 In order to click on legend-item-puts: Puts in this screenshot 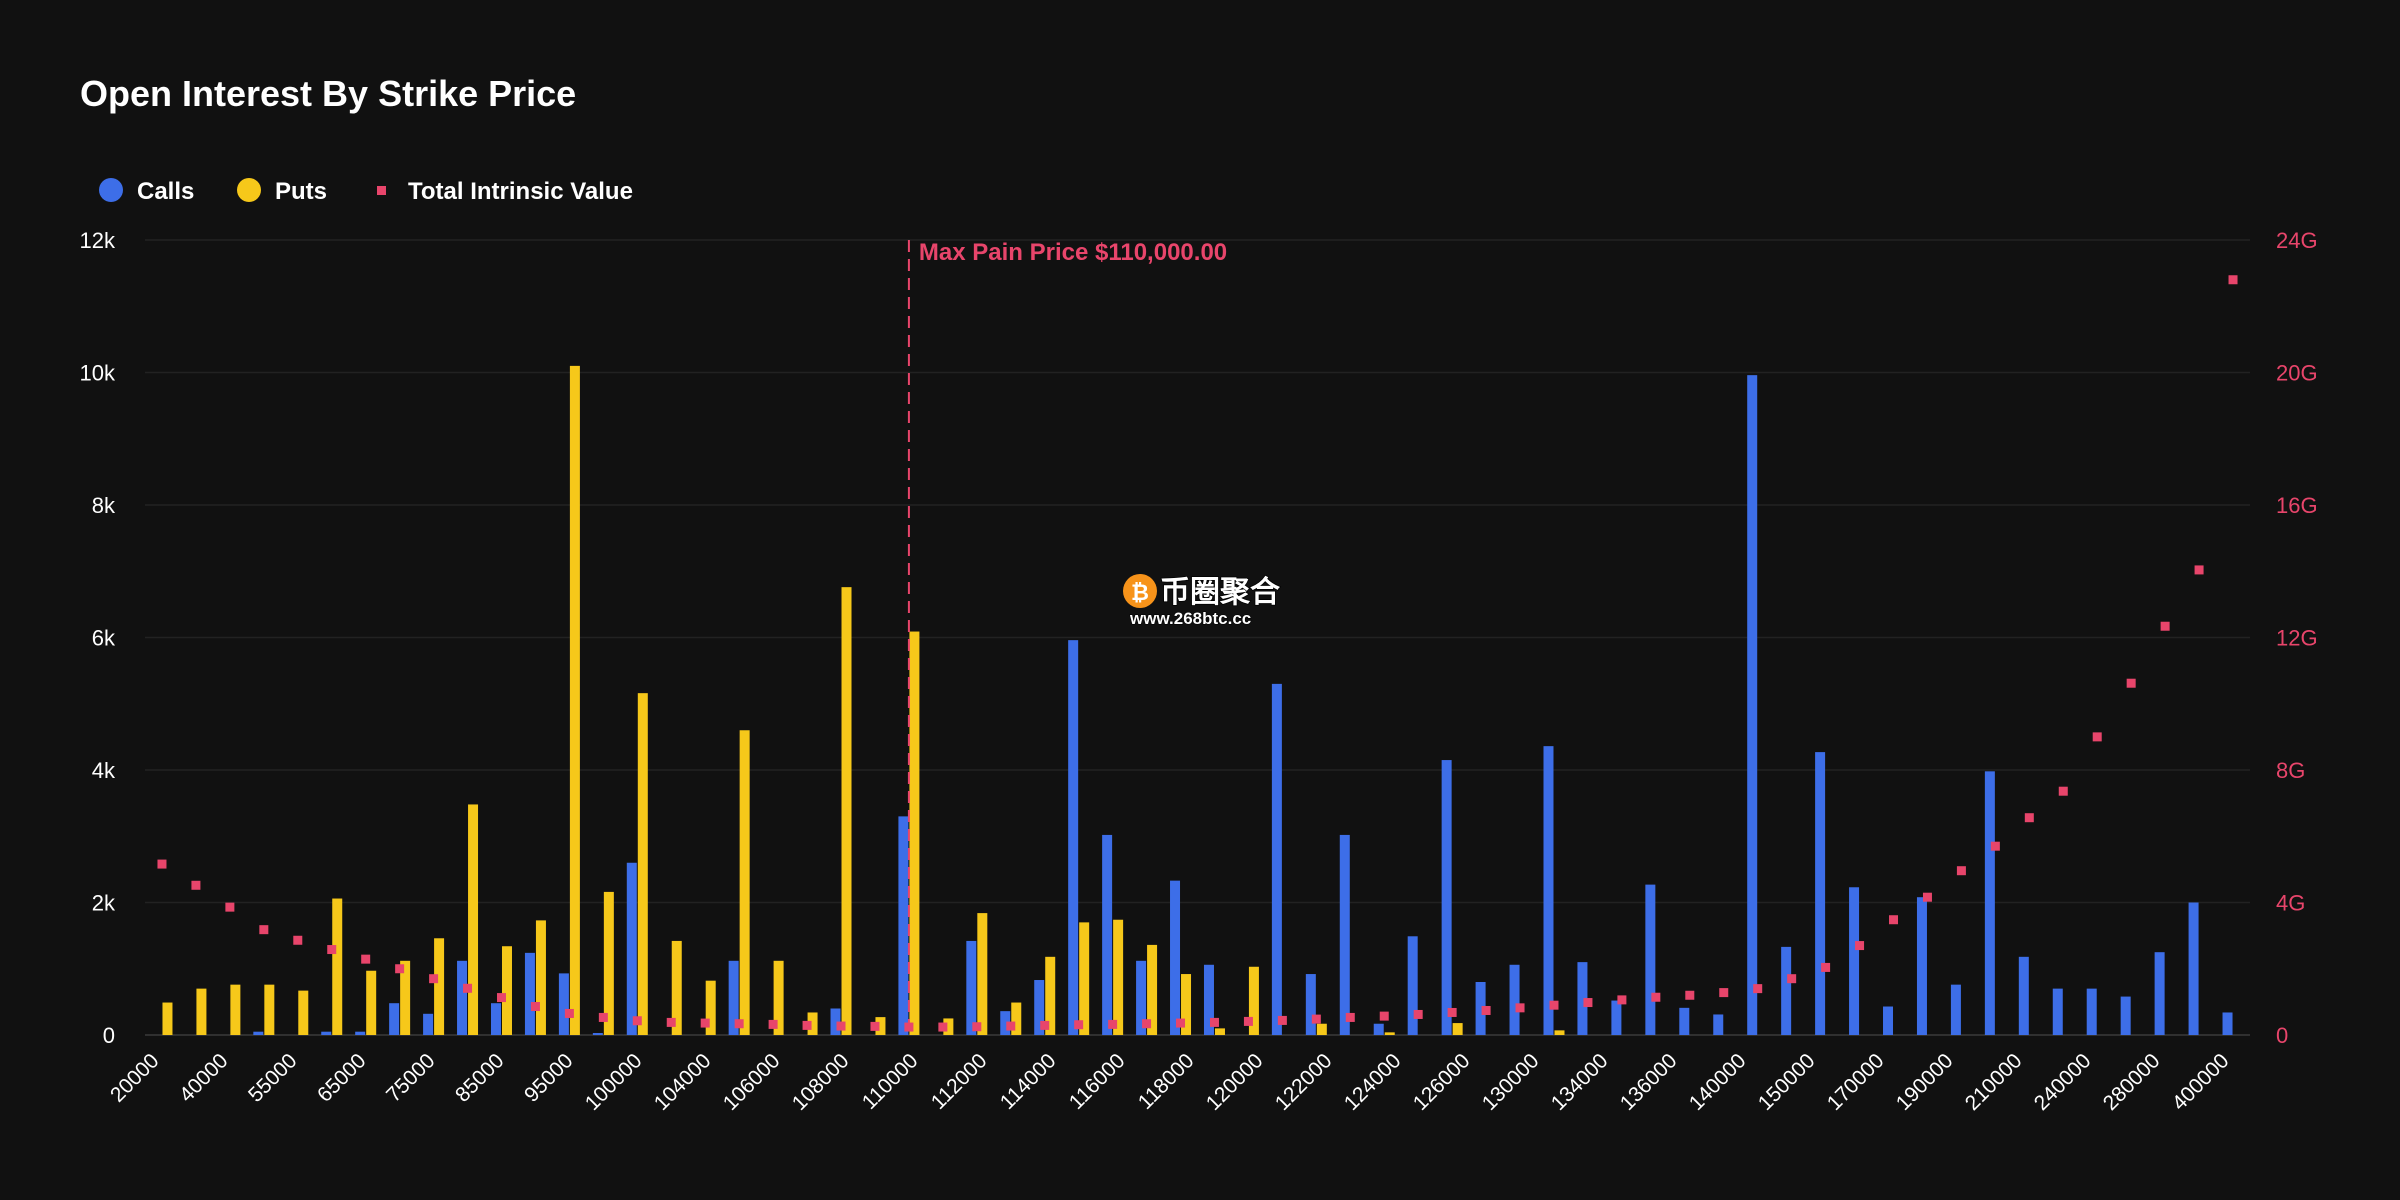, I will do `click(282, 191)`.